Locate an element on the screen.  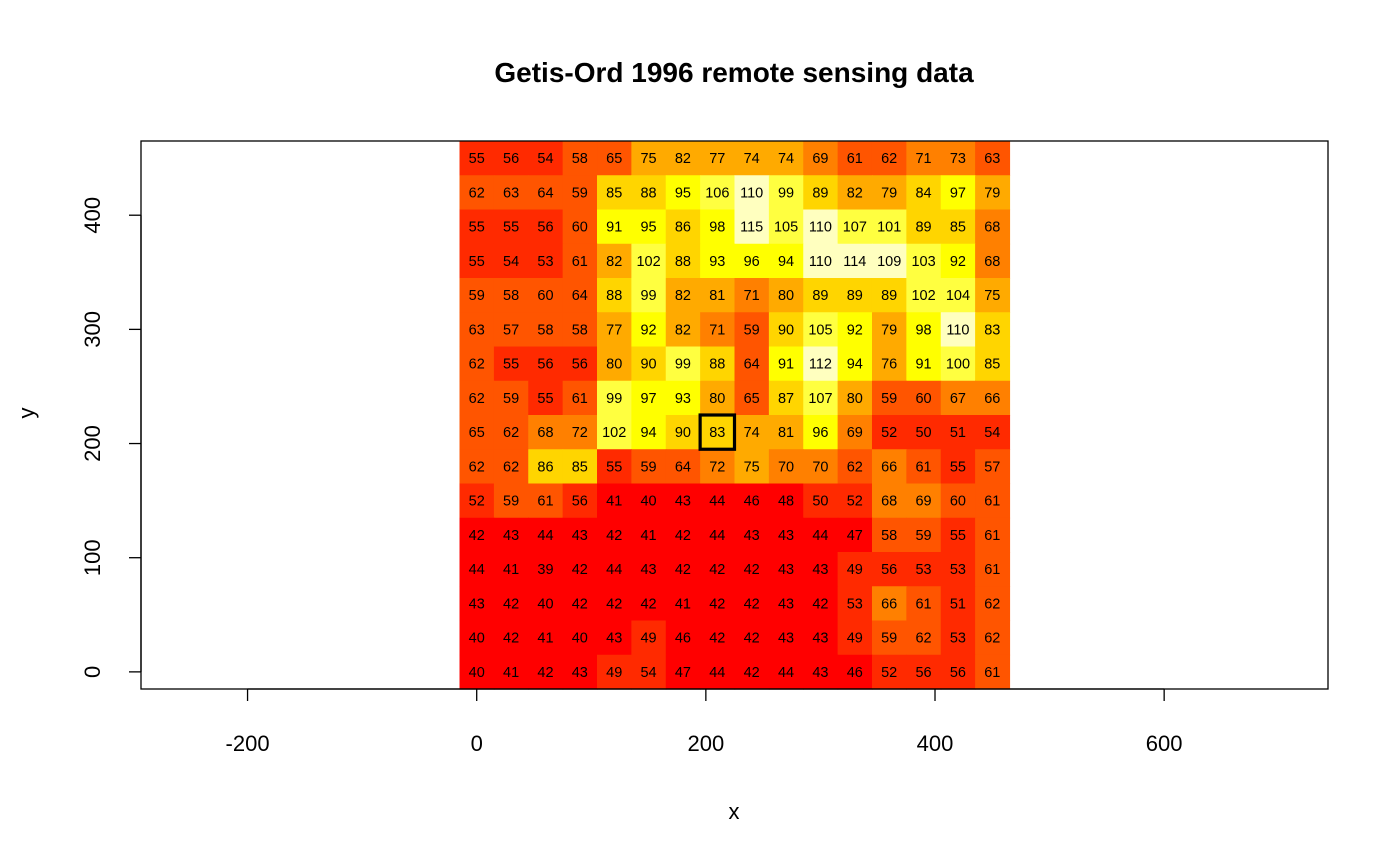
cell-value-label: 50 is located at coordinates (820, 502).